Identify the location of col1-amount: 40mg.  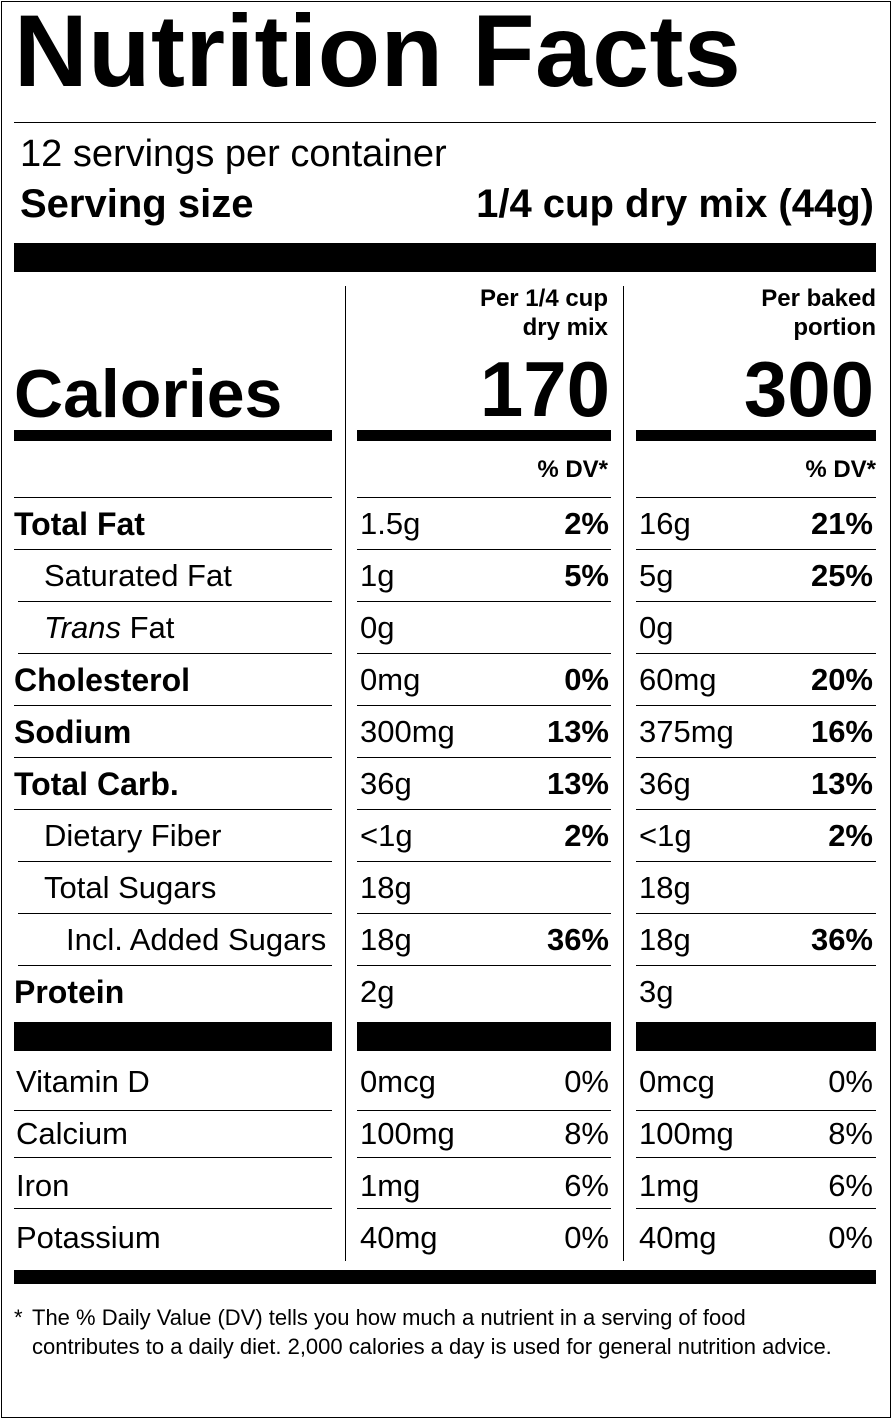
(399, 1237).